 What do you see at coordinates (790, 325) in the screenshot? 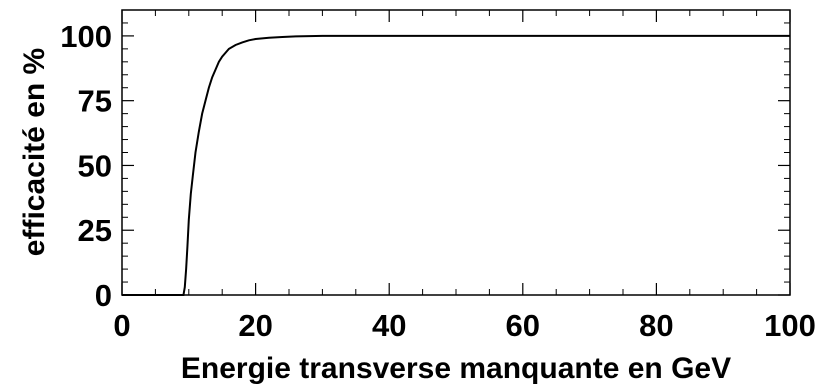
I see `x-tick-label: 100` at bounding box center [790, 325].